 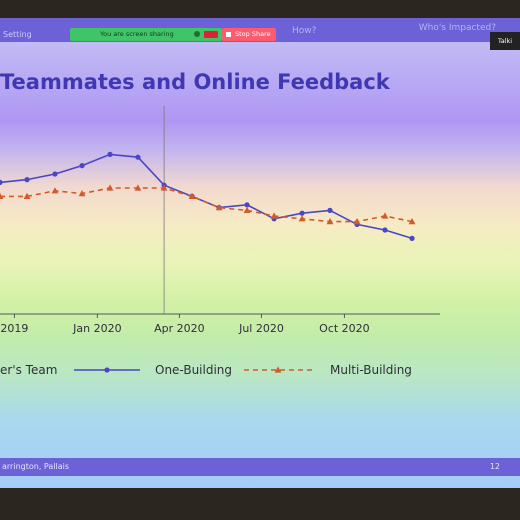 I want to click on legend-label-multi-building: Multi-Building, so click(x=371, y=370).